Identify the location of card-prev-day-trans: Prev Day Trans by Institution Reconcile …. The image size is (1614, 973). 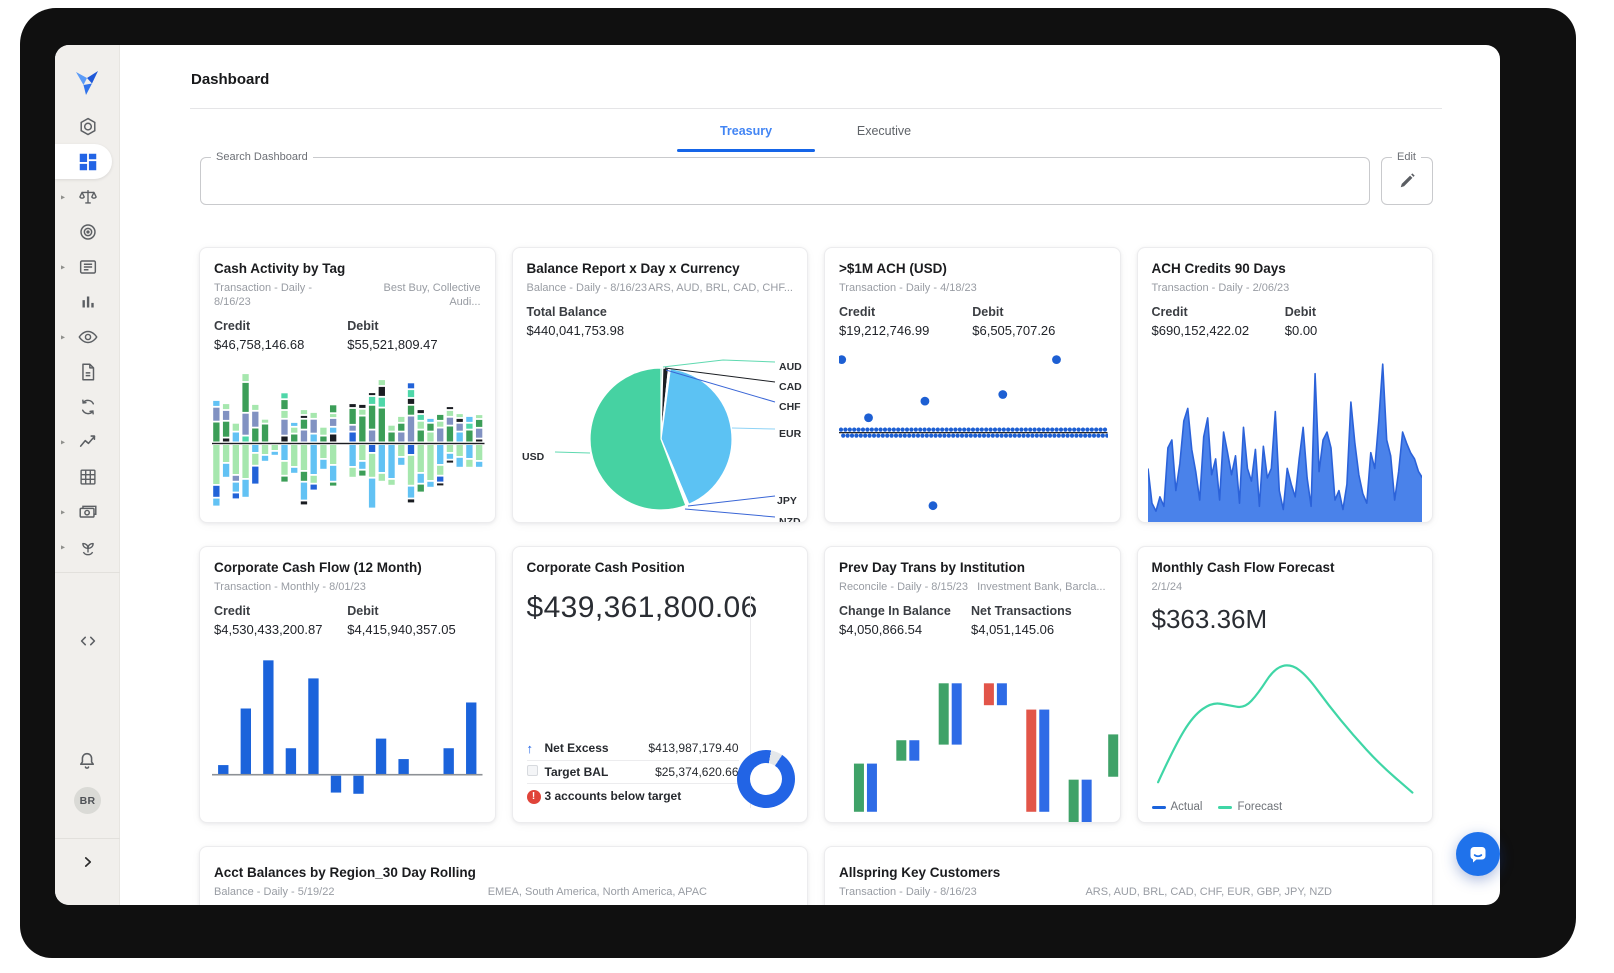
(972, 684).